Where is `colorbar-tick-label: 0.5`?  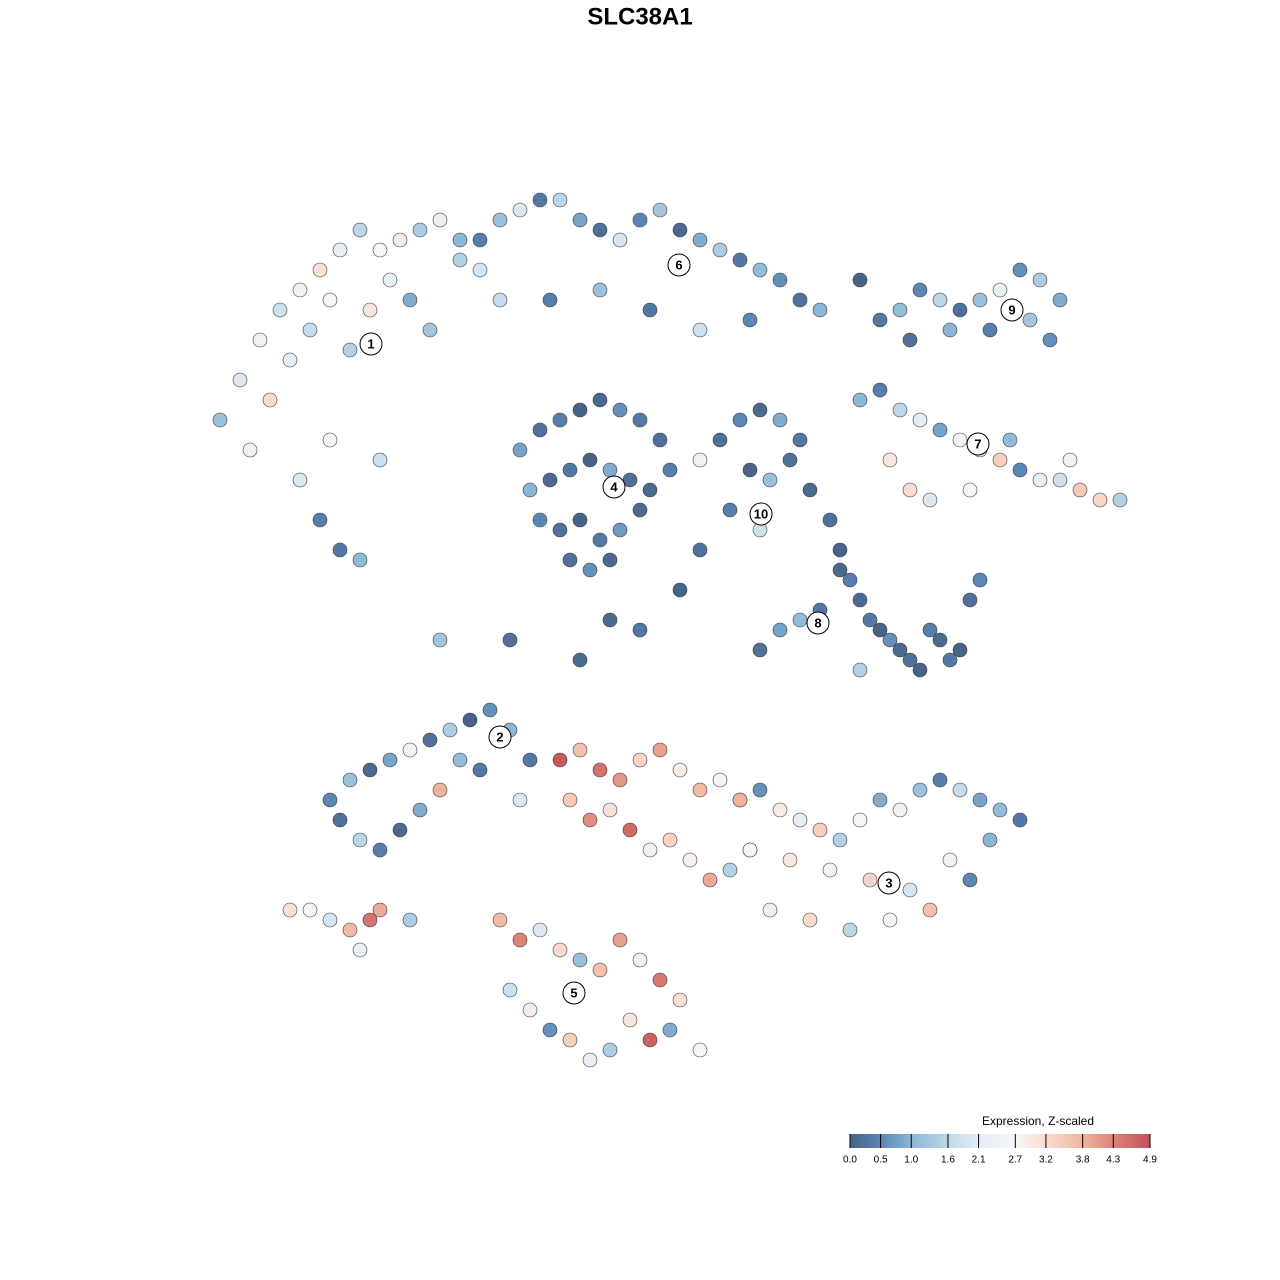 colorbar-tick-label: 0.5 is located at coordinates (881, 1160).